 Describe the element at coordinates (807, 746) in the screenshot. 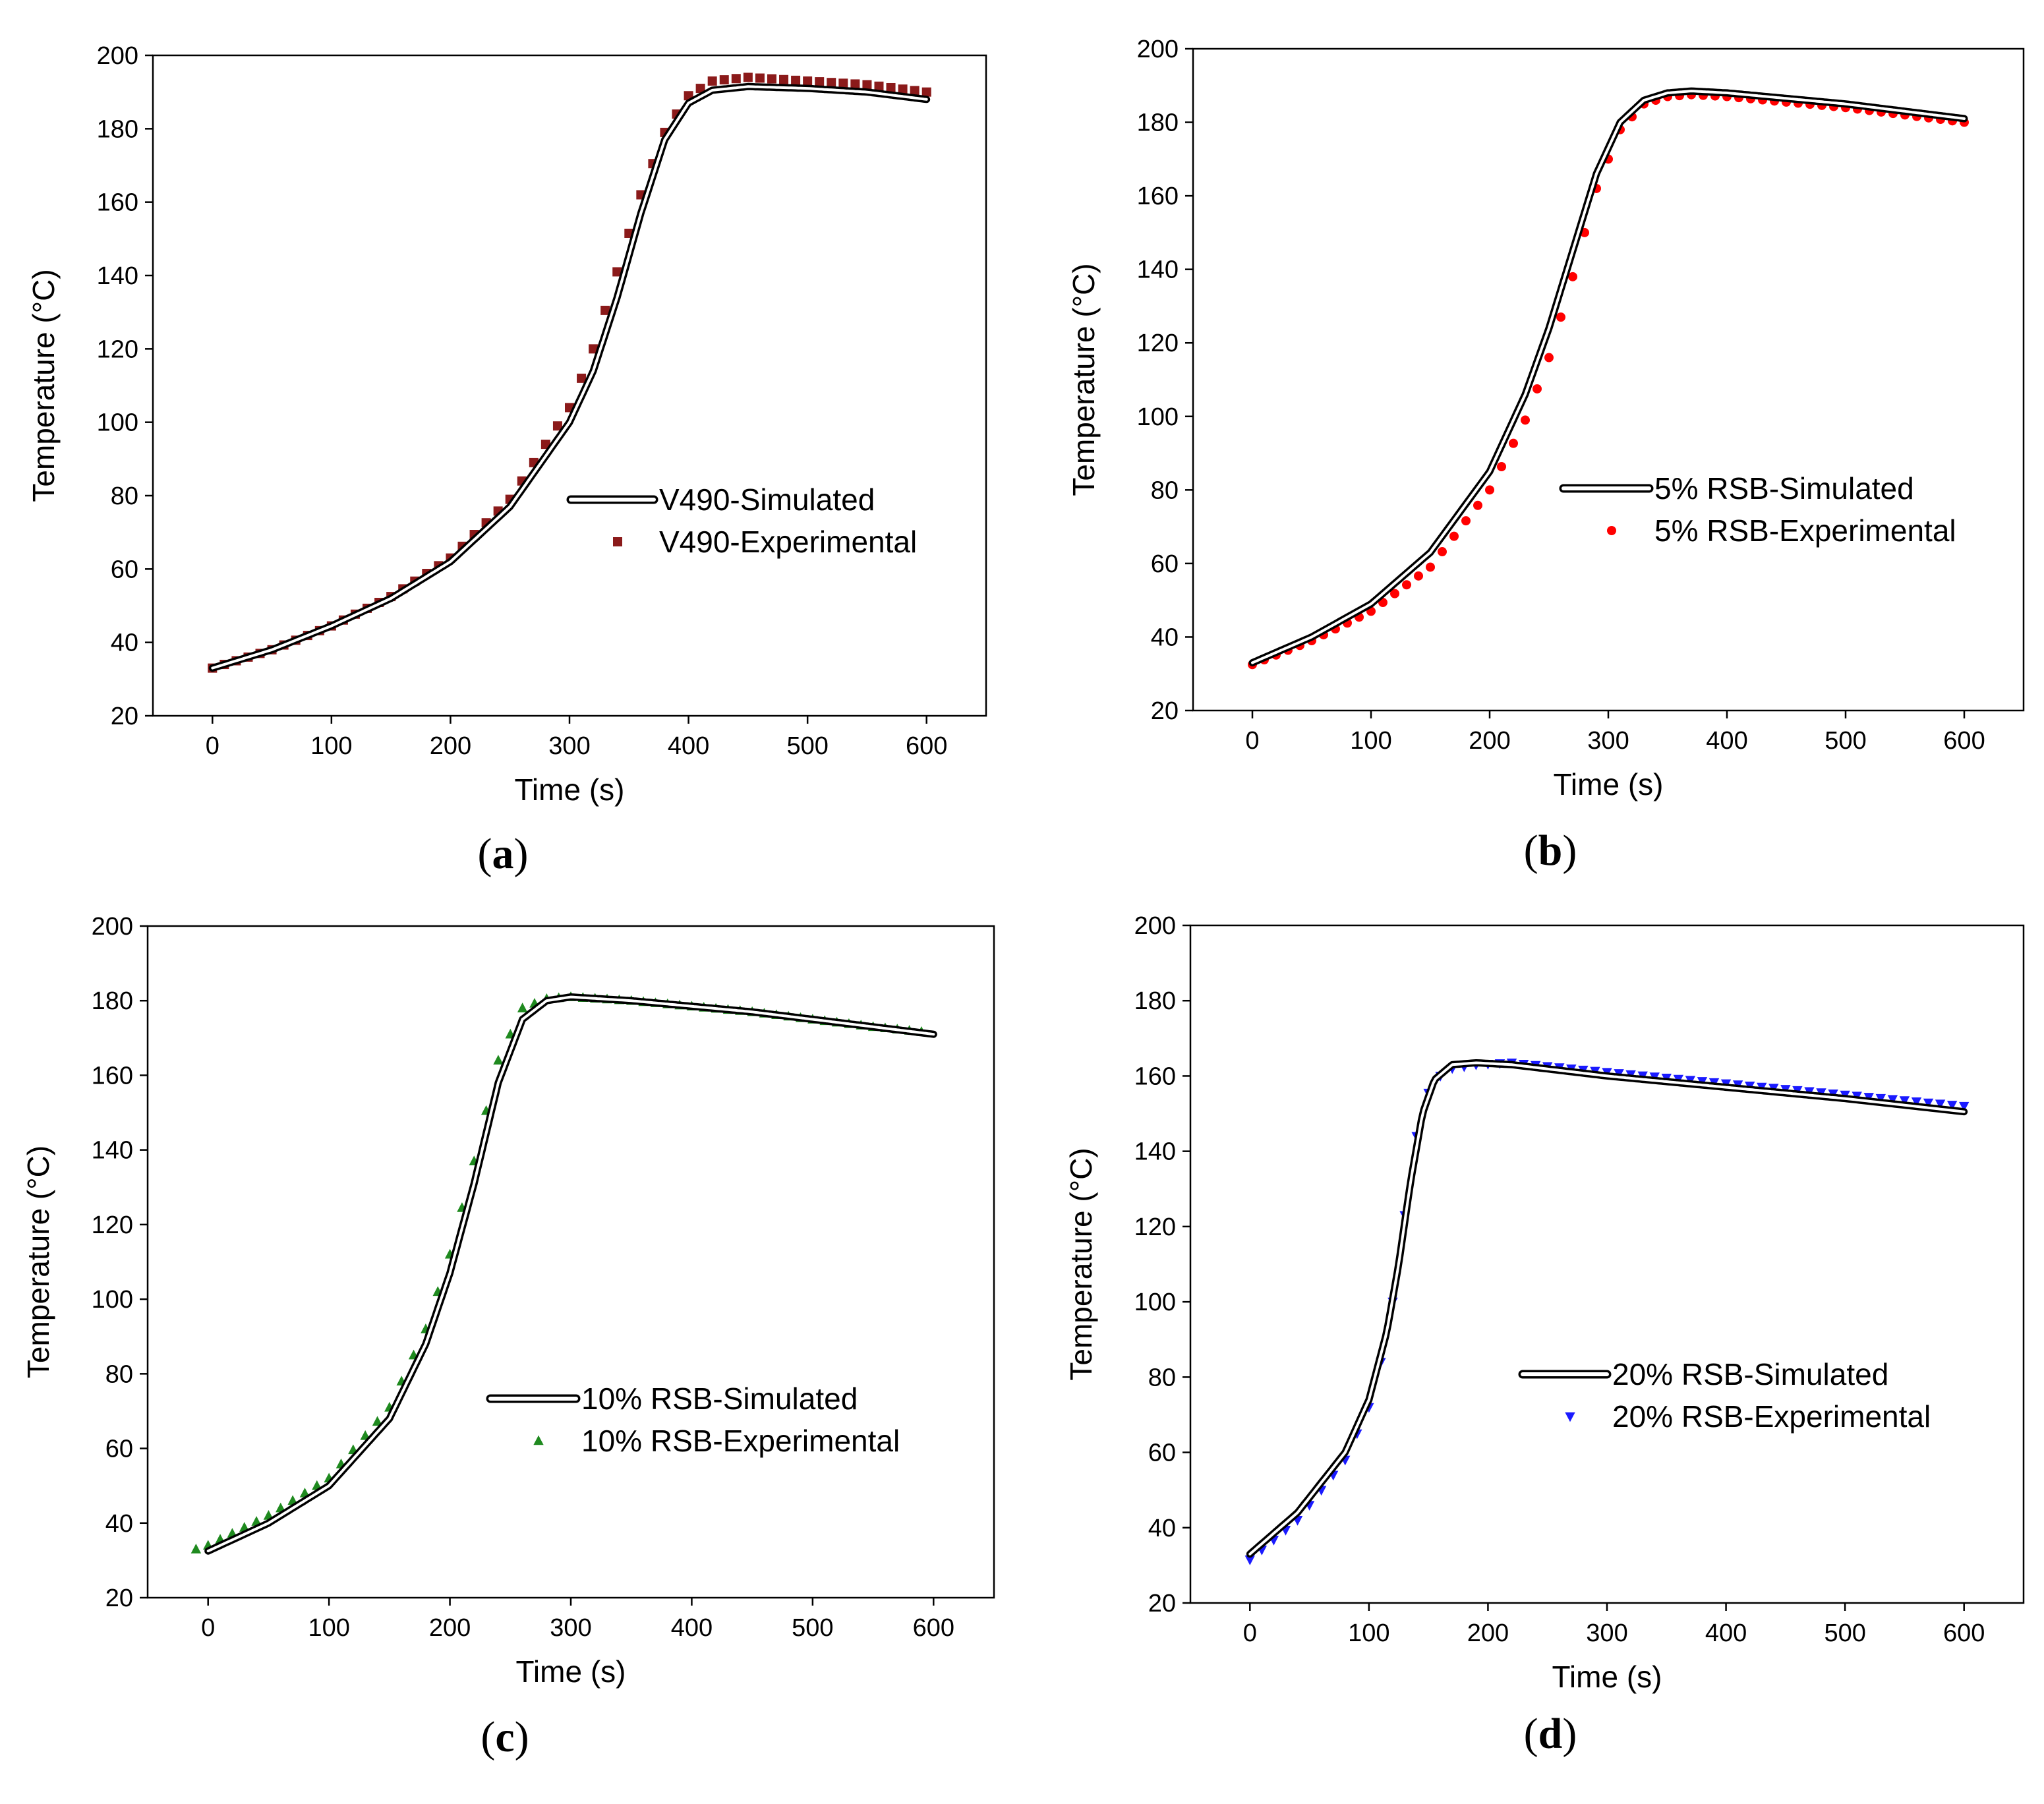

I see `x-tick-label: 500` at that location.